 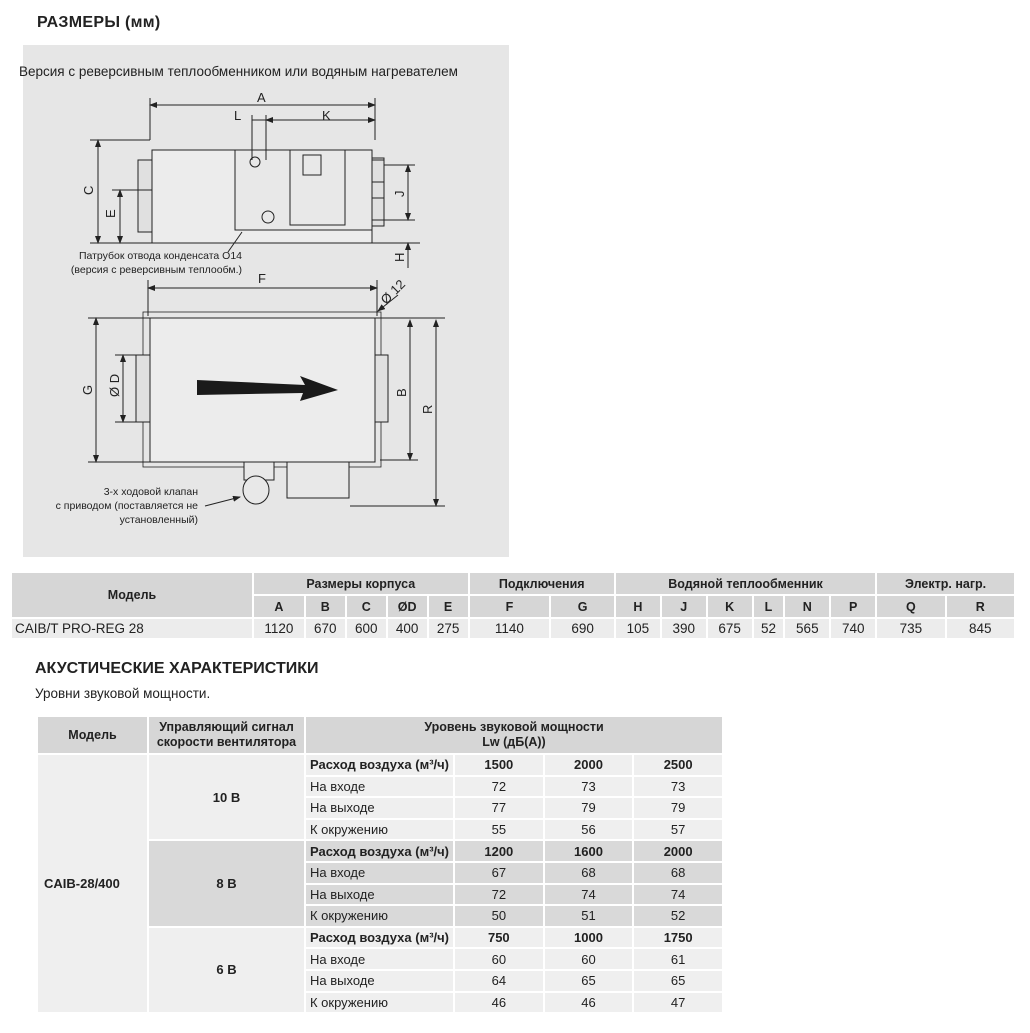 What do you see at coordinates (853, 606) in the screenshot?
I see `column-12: P` at bounding box center [853, 606].